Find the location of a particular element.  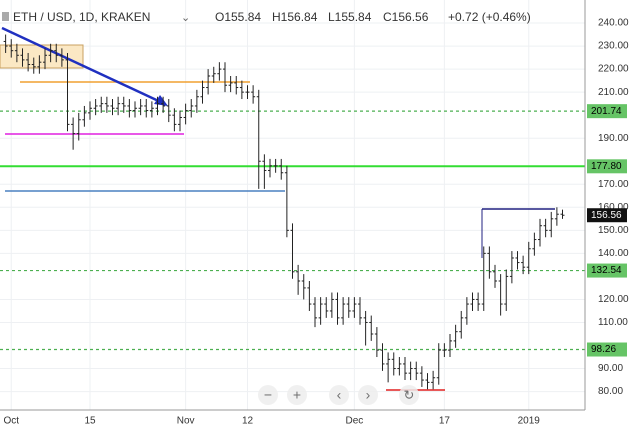

ohlc-close: C156.56 is located at coordinates (406, 17).